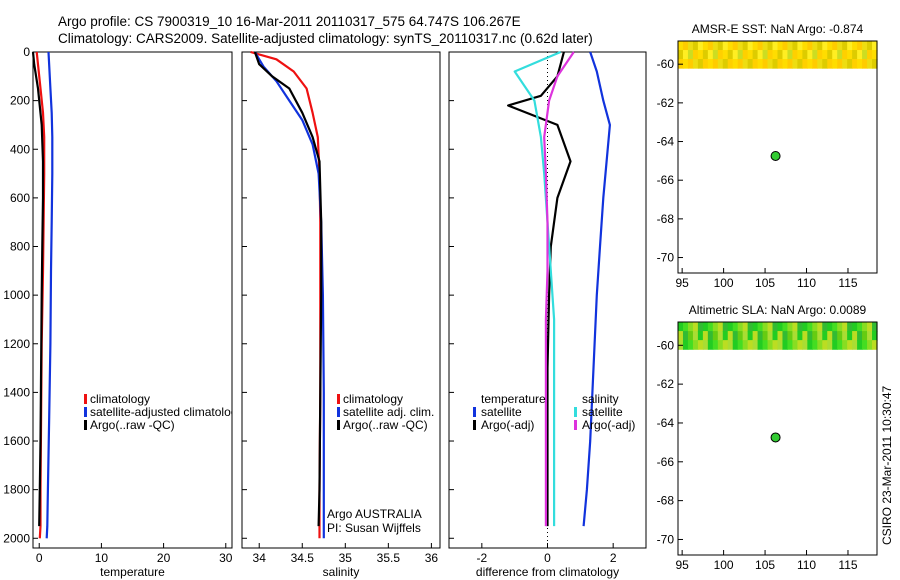 This screenshot has width=900, height=580. What do you see at coordinates (39, 558) in the screenshot?
I see `x-tick-label: 0` at bounding box center [39, 558].